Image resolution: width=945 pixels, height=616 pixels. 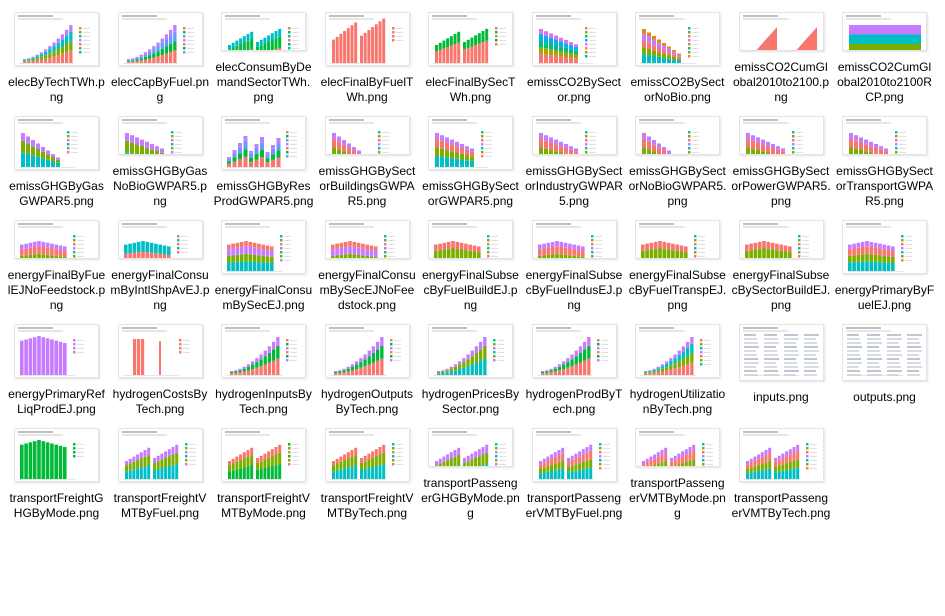 I want to click on file-item: energyFinalByFuelEJNoFeedstock.png, so click(x=56, y=260).